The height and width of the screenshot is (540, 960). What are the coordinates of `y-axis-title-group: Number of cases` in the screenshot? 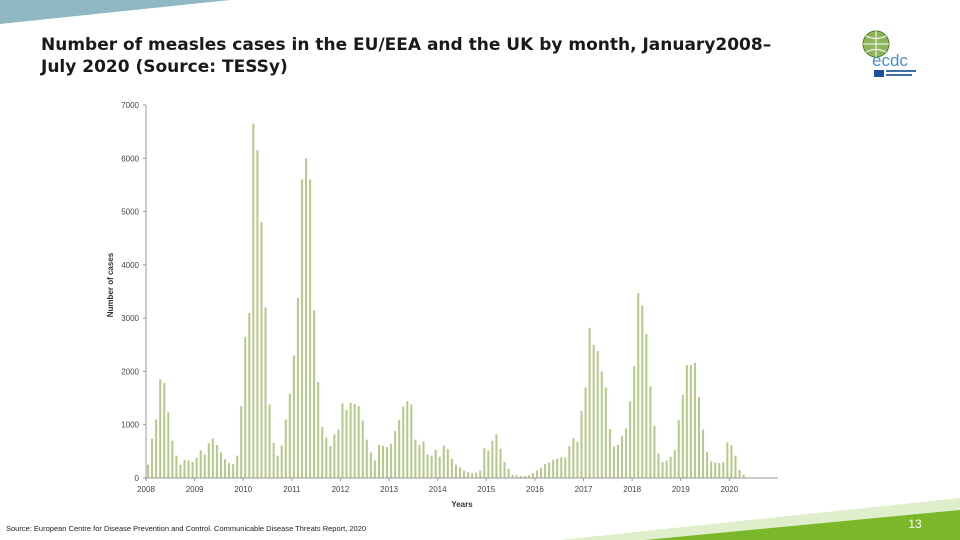 It's located at (110, 284).